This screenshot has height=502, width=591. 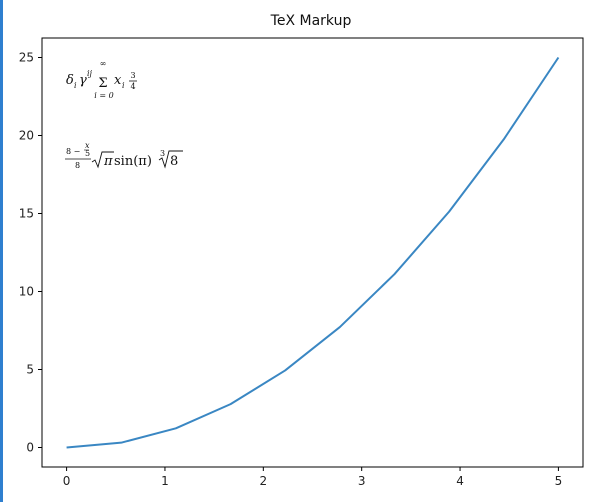 I want to click on formula-2-root-index: 3, so click(x=162, y=153).